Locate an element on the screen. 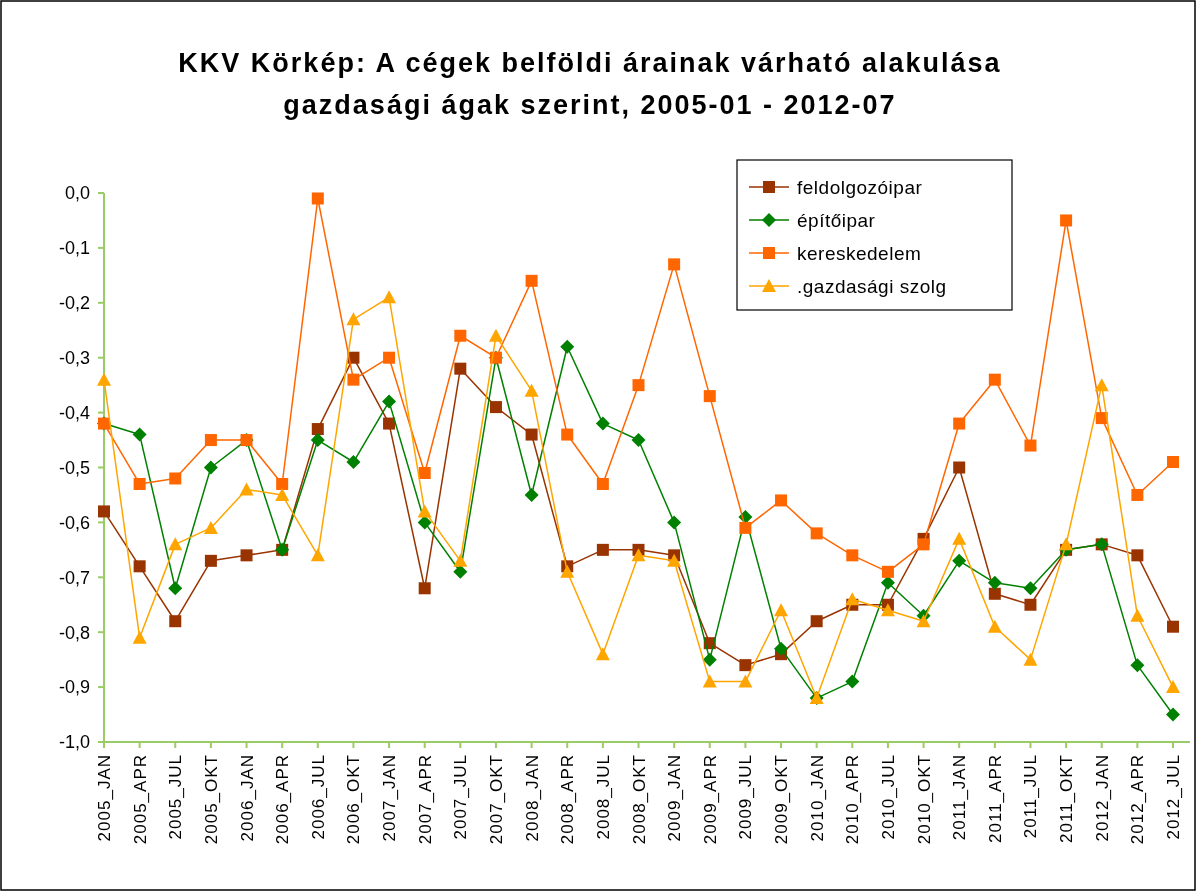 Image resolution: width=1196 pixels, height=891 pixels. x-tick-label: 2009_APR is located at coordinates (710, 799).